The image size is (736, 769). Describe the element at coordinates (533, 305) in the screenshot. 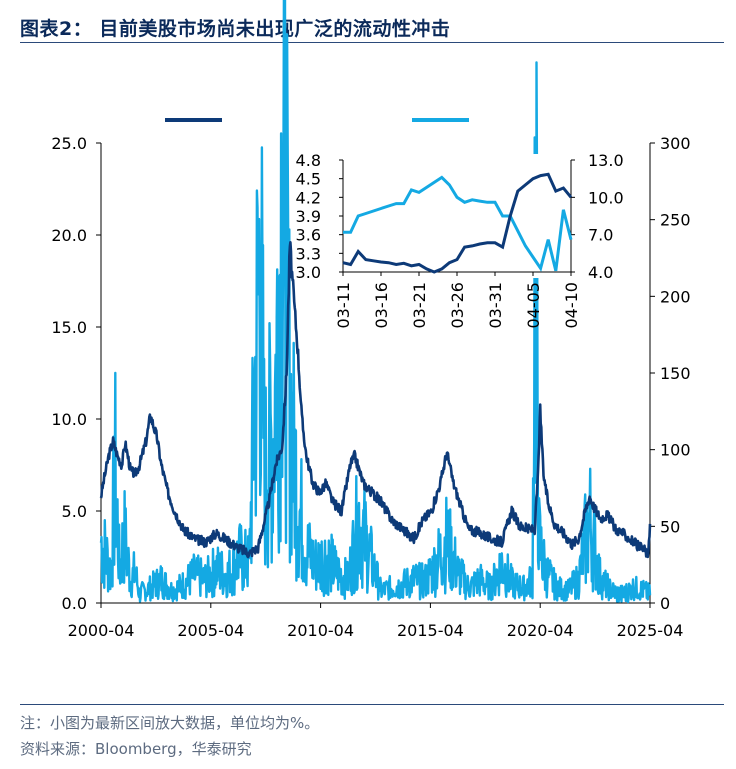

I see `inset-x-tick-label: 04-05` at that location.